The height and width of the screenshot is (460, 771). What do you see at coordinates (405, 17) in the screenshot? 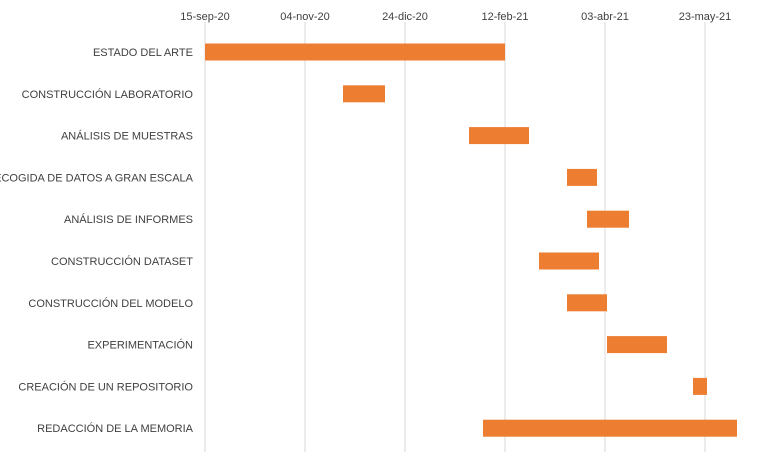
I see `x-tick-label: 24-dic-20` at bounding box center [405, 17].